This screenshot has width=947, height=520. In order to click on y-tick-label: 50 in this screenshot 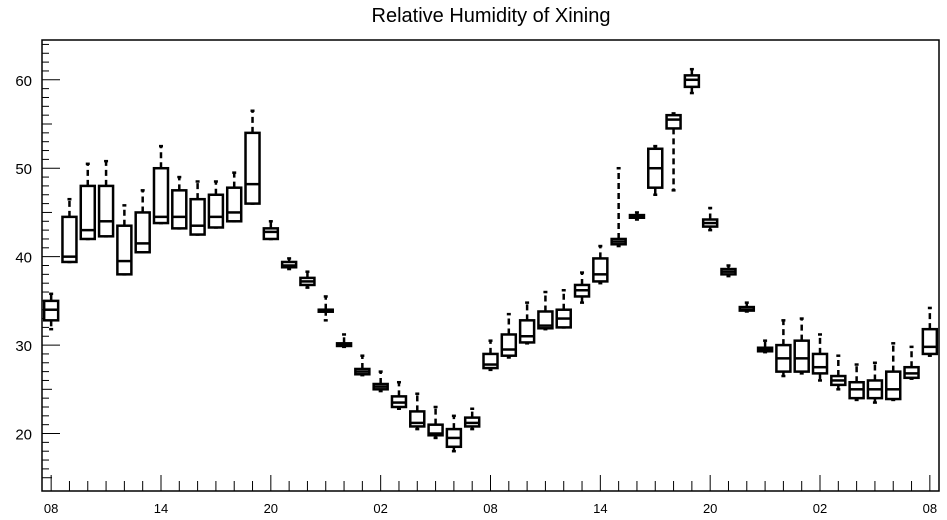, I will do `click(23, 169)`.